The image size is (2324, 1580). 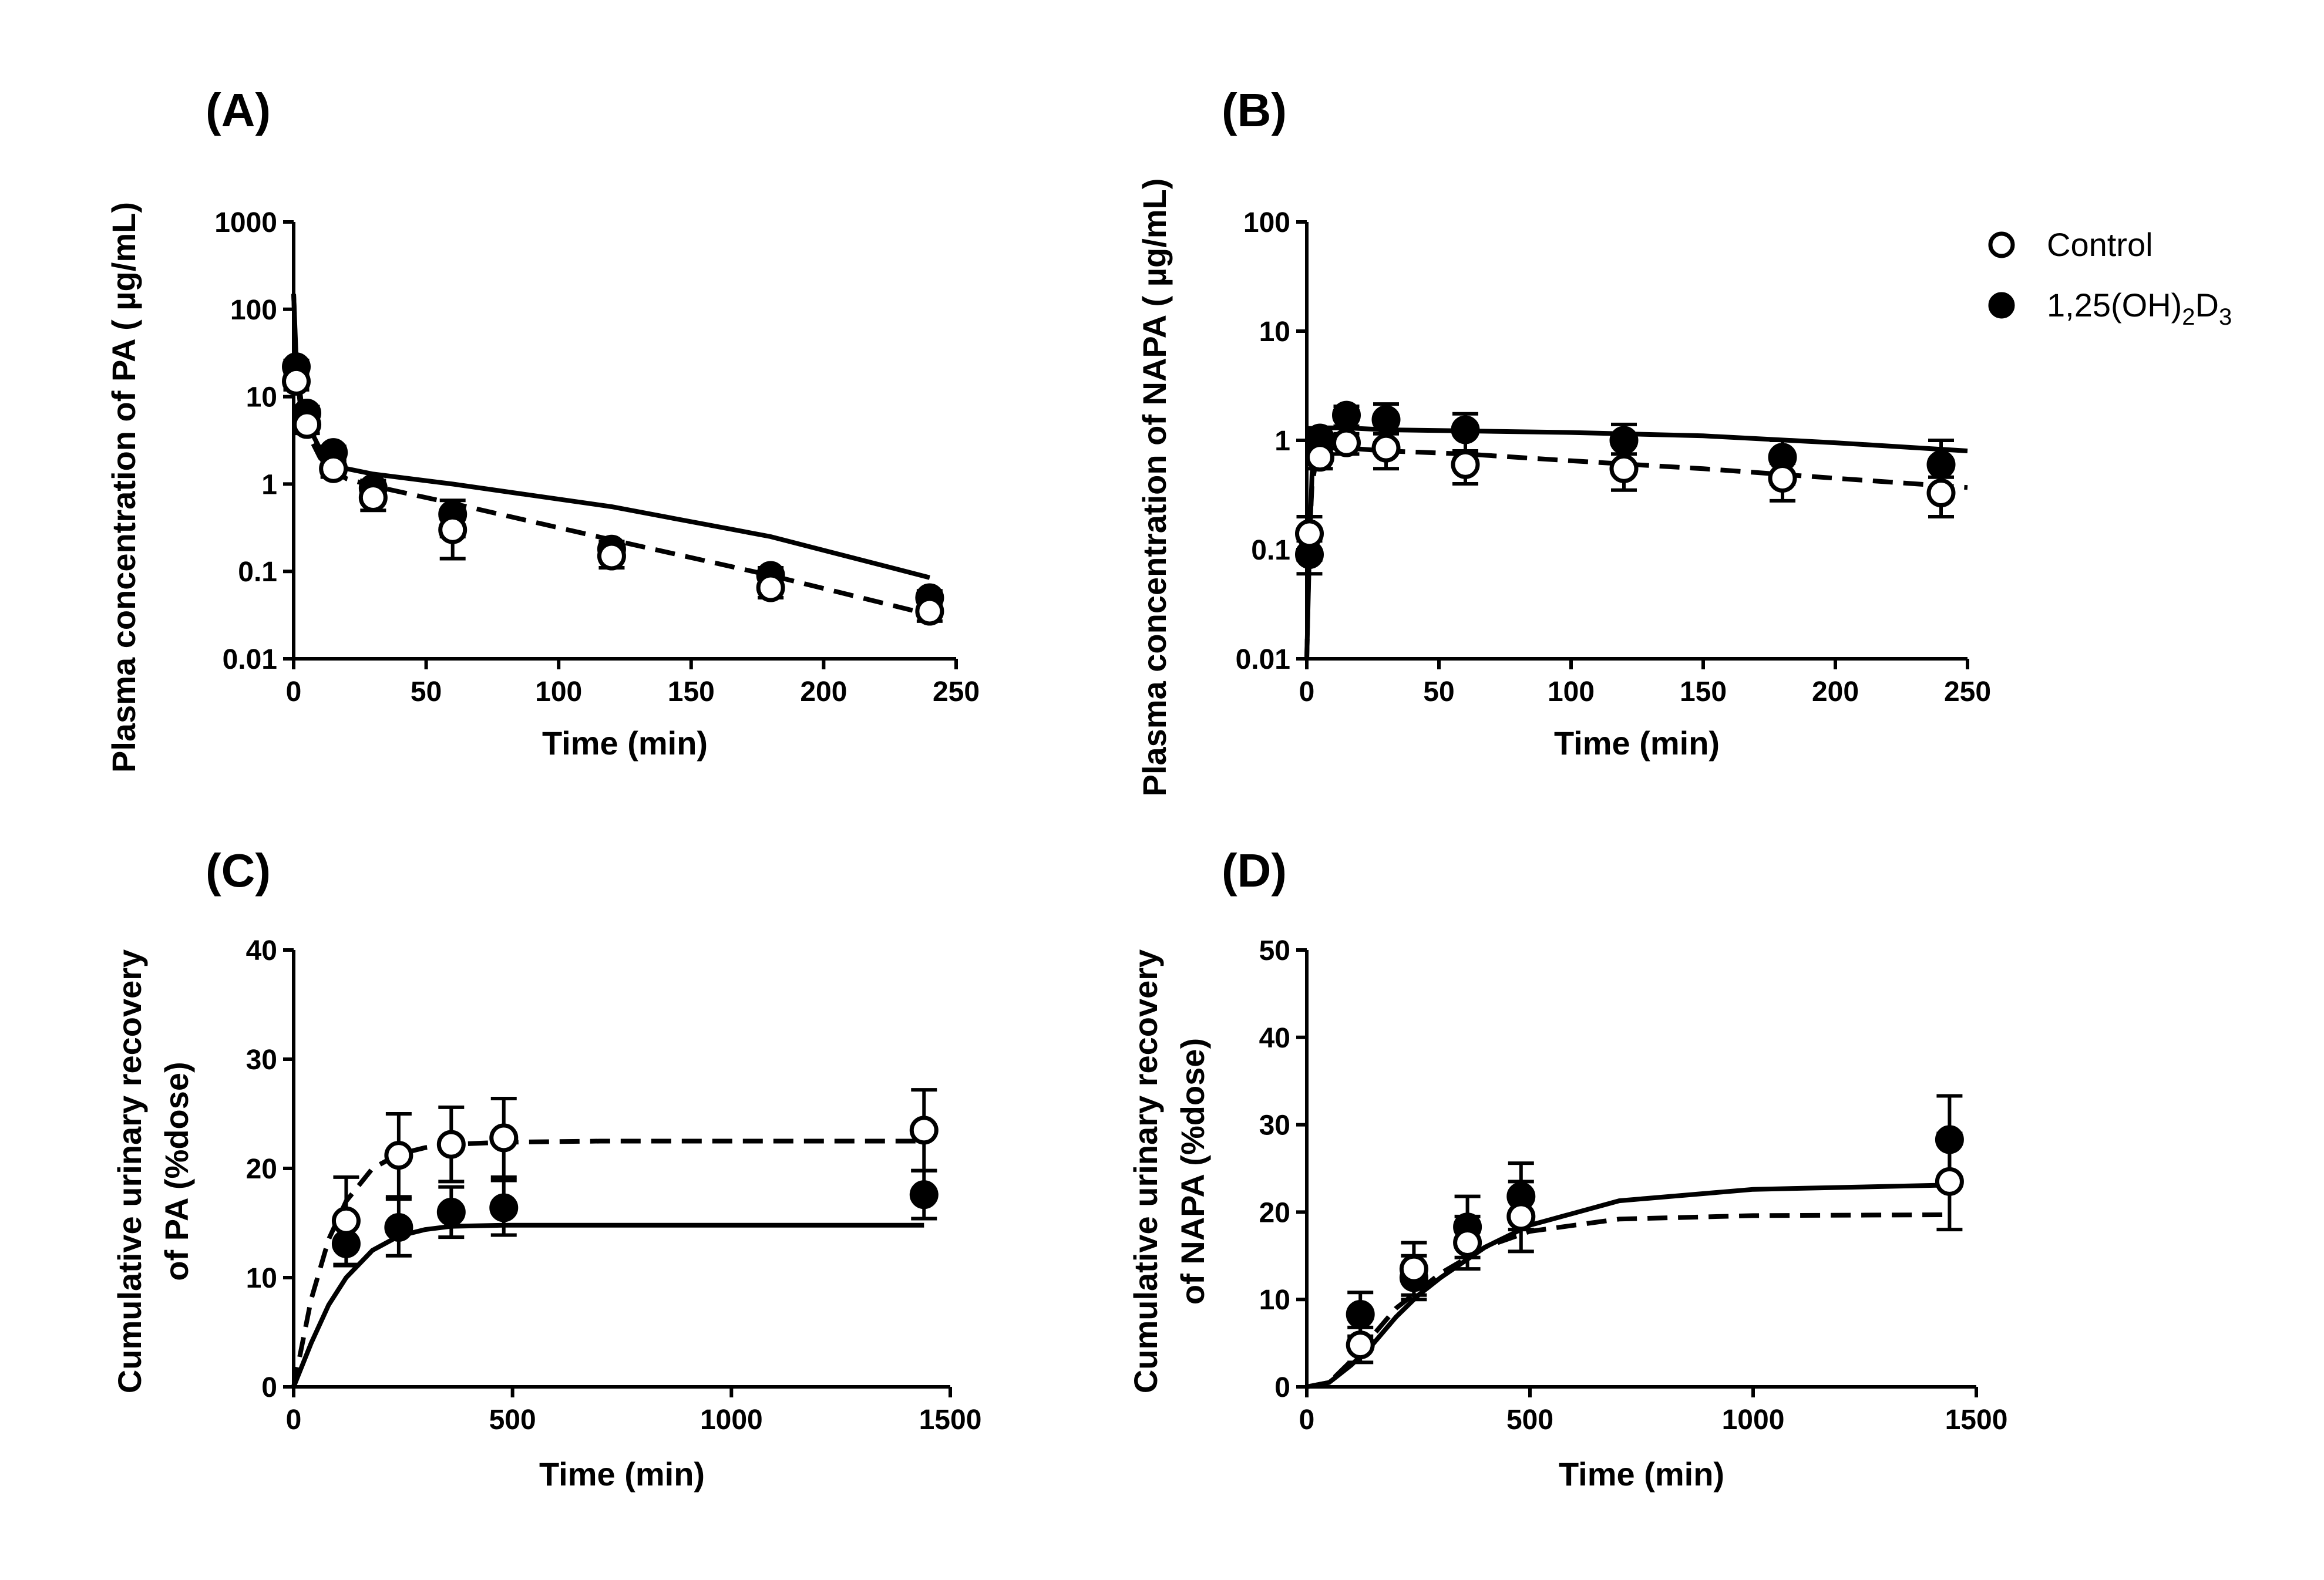 I want to click on legend-treated-marker, so click(x=2002, y=305).